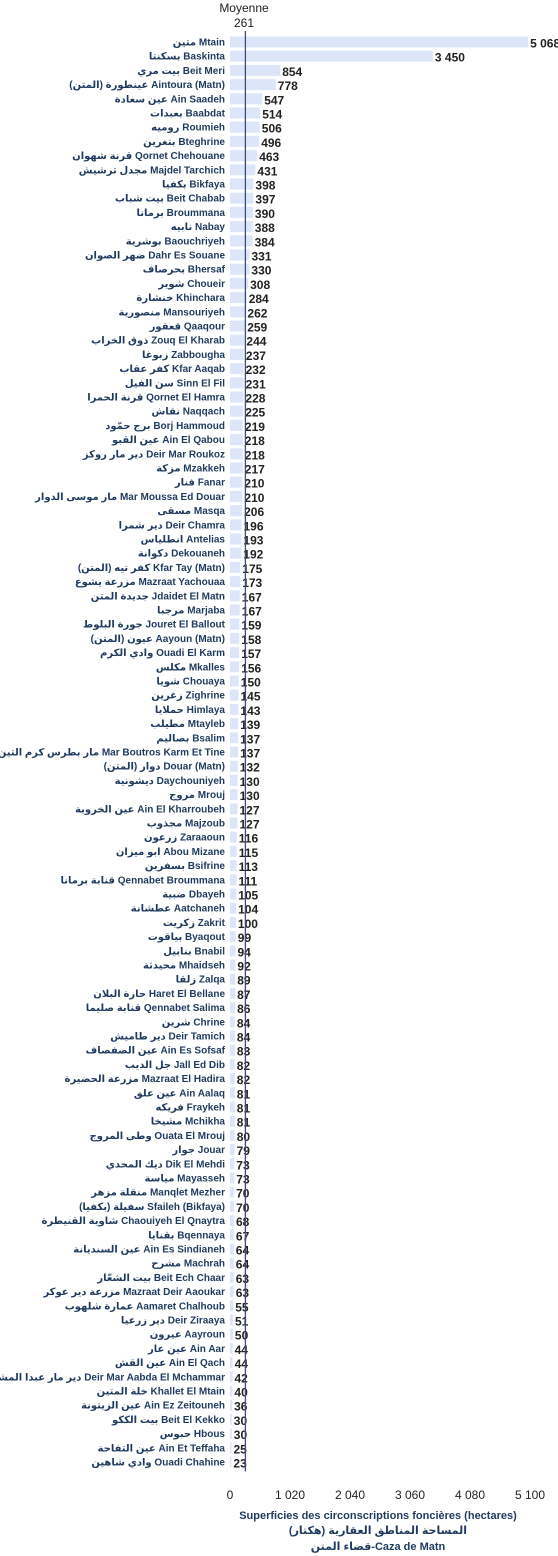  Describe the element at coordinates (162, 1448) in the screenshot. I see `category-label: عين التفاحة Ain Et Teffaha` at that location.